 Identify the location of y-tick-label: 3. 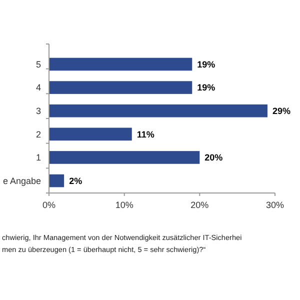
(38, 111).